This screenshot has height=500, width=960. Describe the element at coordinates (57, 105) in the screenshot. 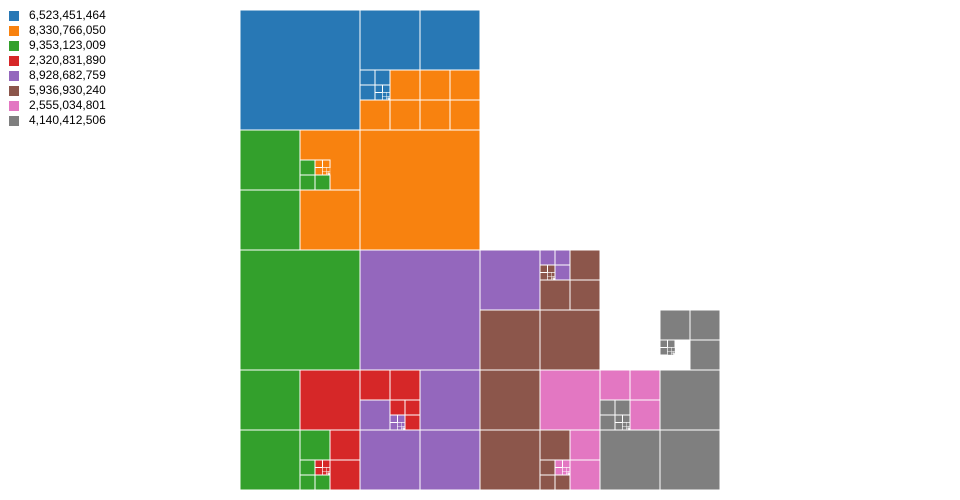

I see `legend-item: 2,555,034,801` at that location.